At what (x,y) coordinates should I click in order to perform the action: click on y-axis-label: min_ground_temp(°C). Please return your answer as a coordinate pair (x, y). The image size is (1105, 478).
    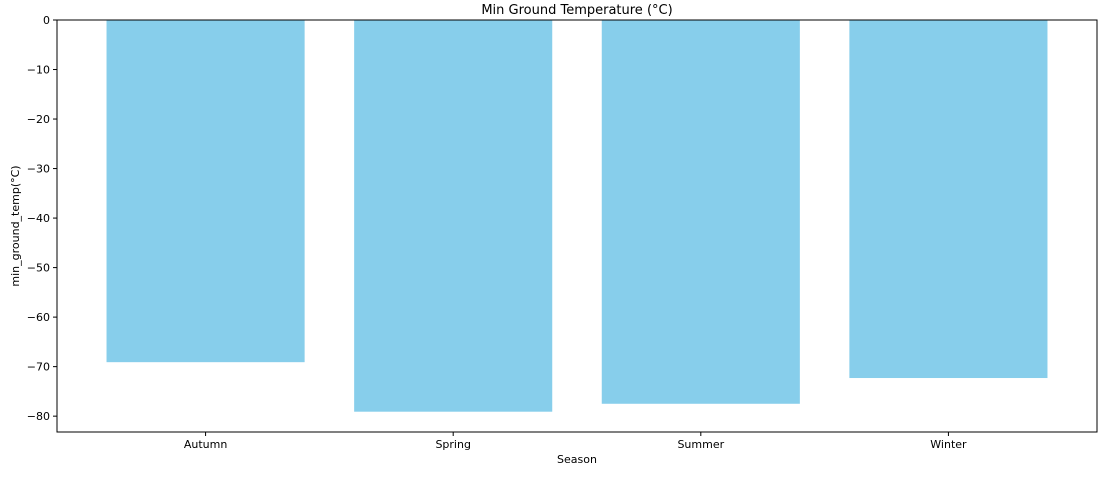
    Looking at the image, I should click on (15, 225).